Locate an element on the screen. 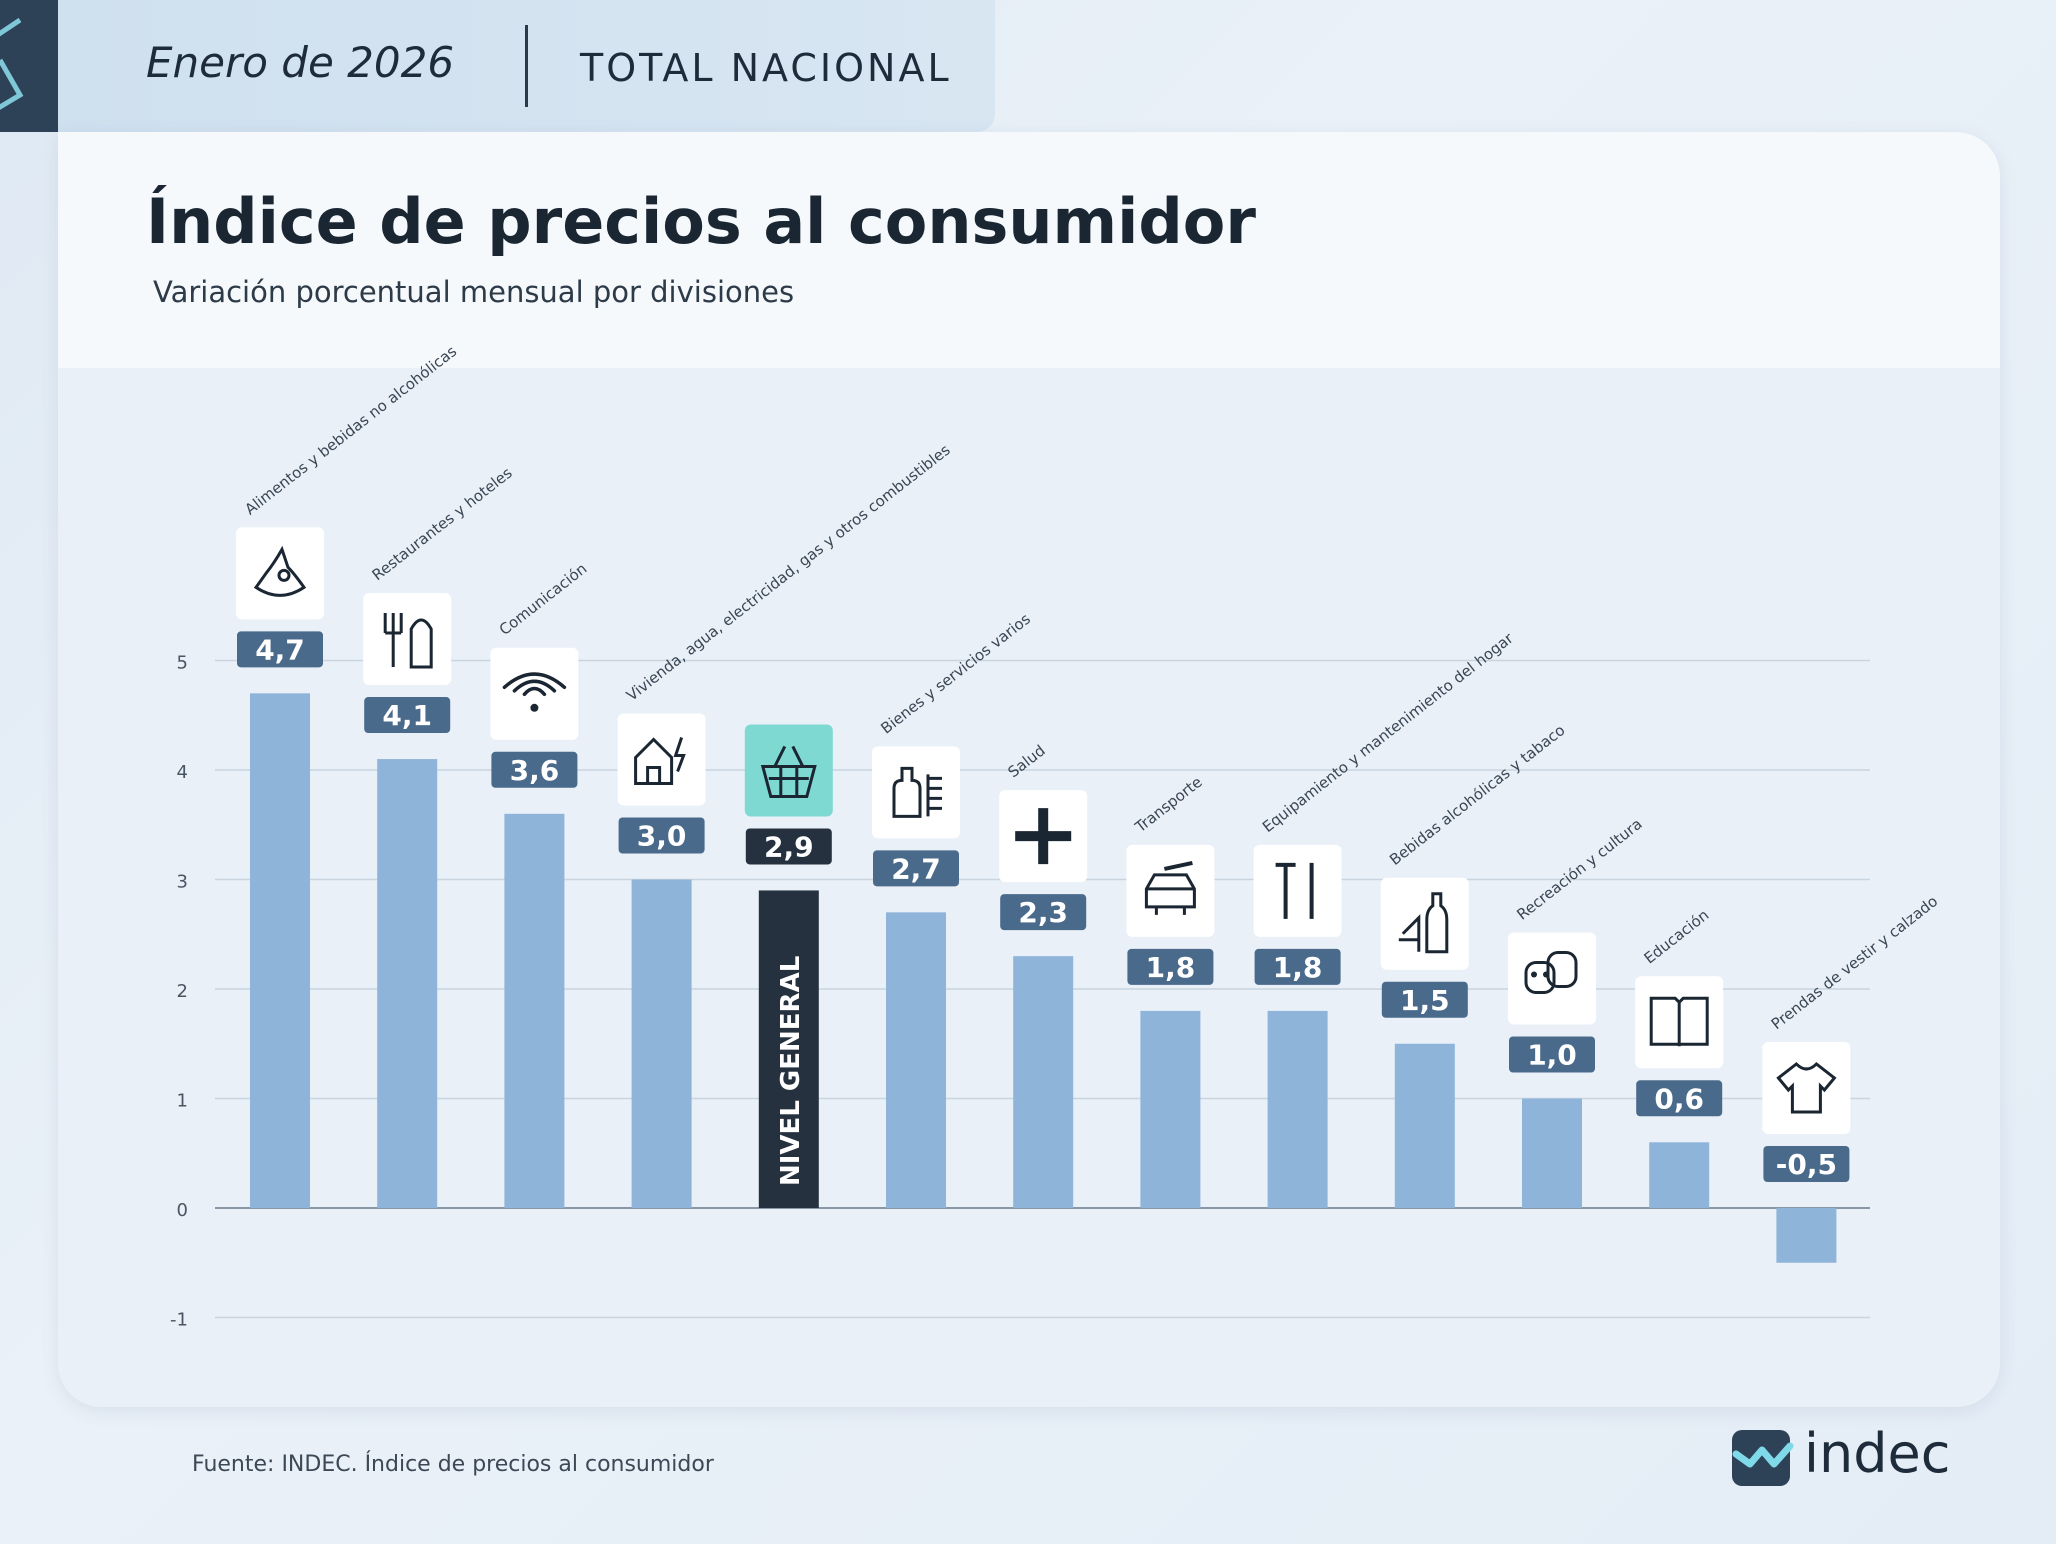 The image size is (2056, 1544). y-tick-label: 2 is located at coordinates (182, 991).